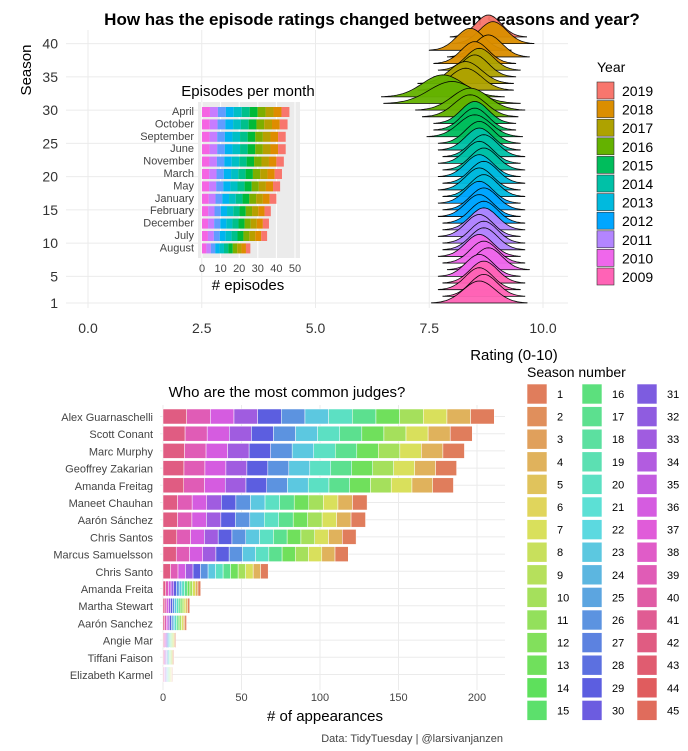  I want to click on month-x-tick-label: 20, so click(239, 269).